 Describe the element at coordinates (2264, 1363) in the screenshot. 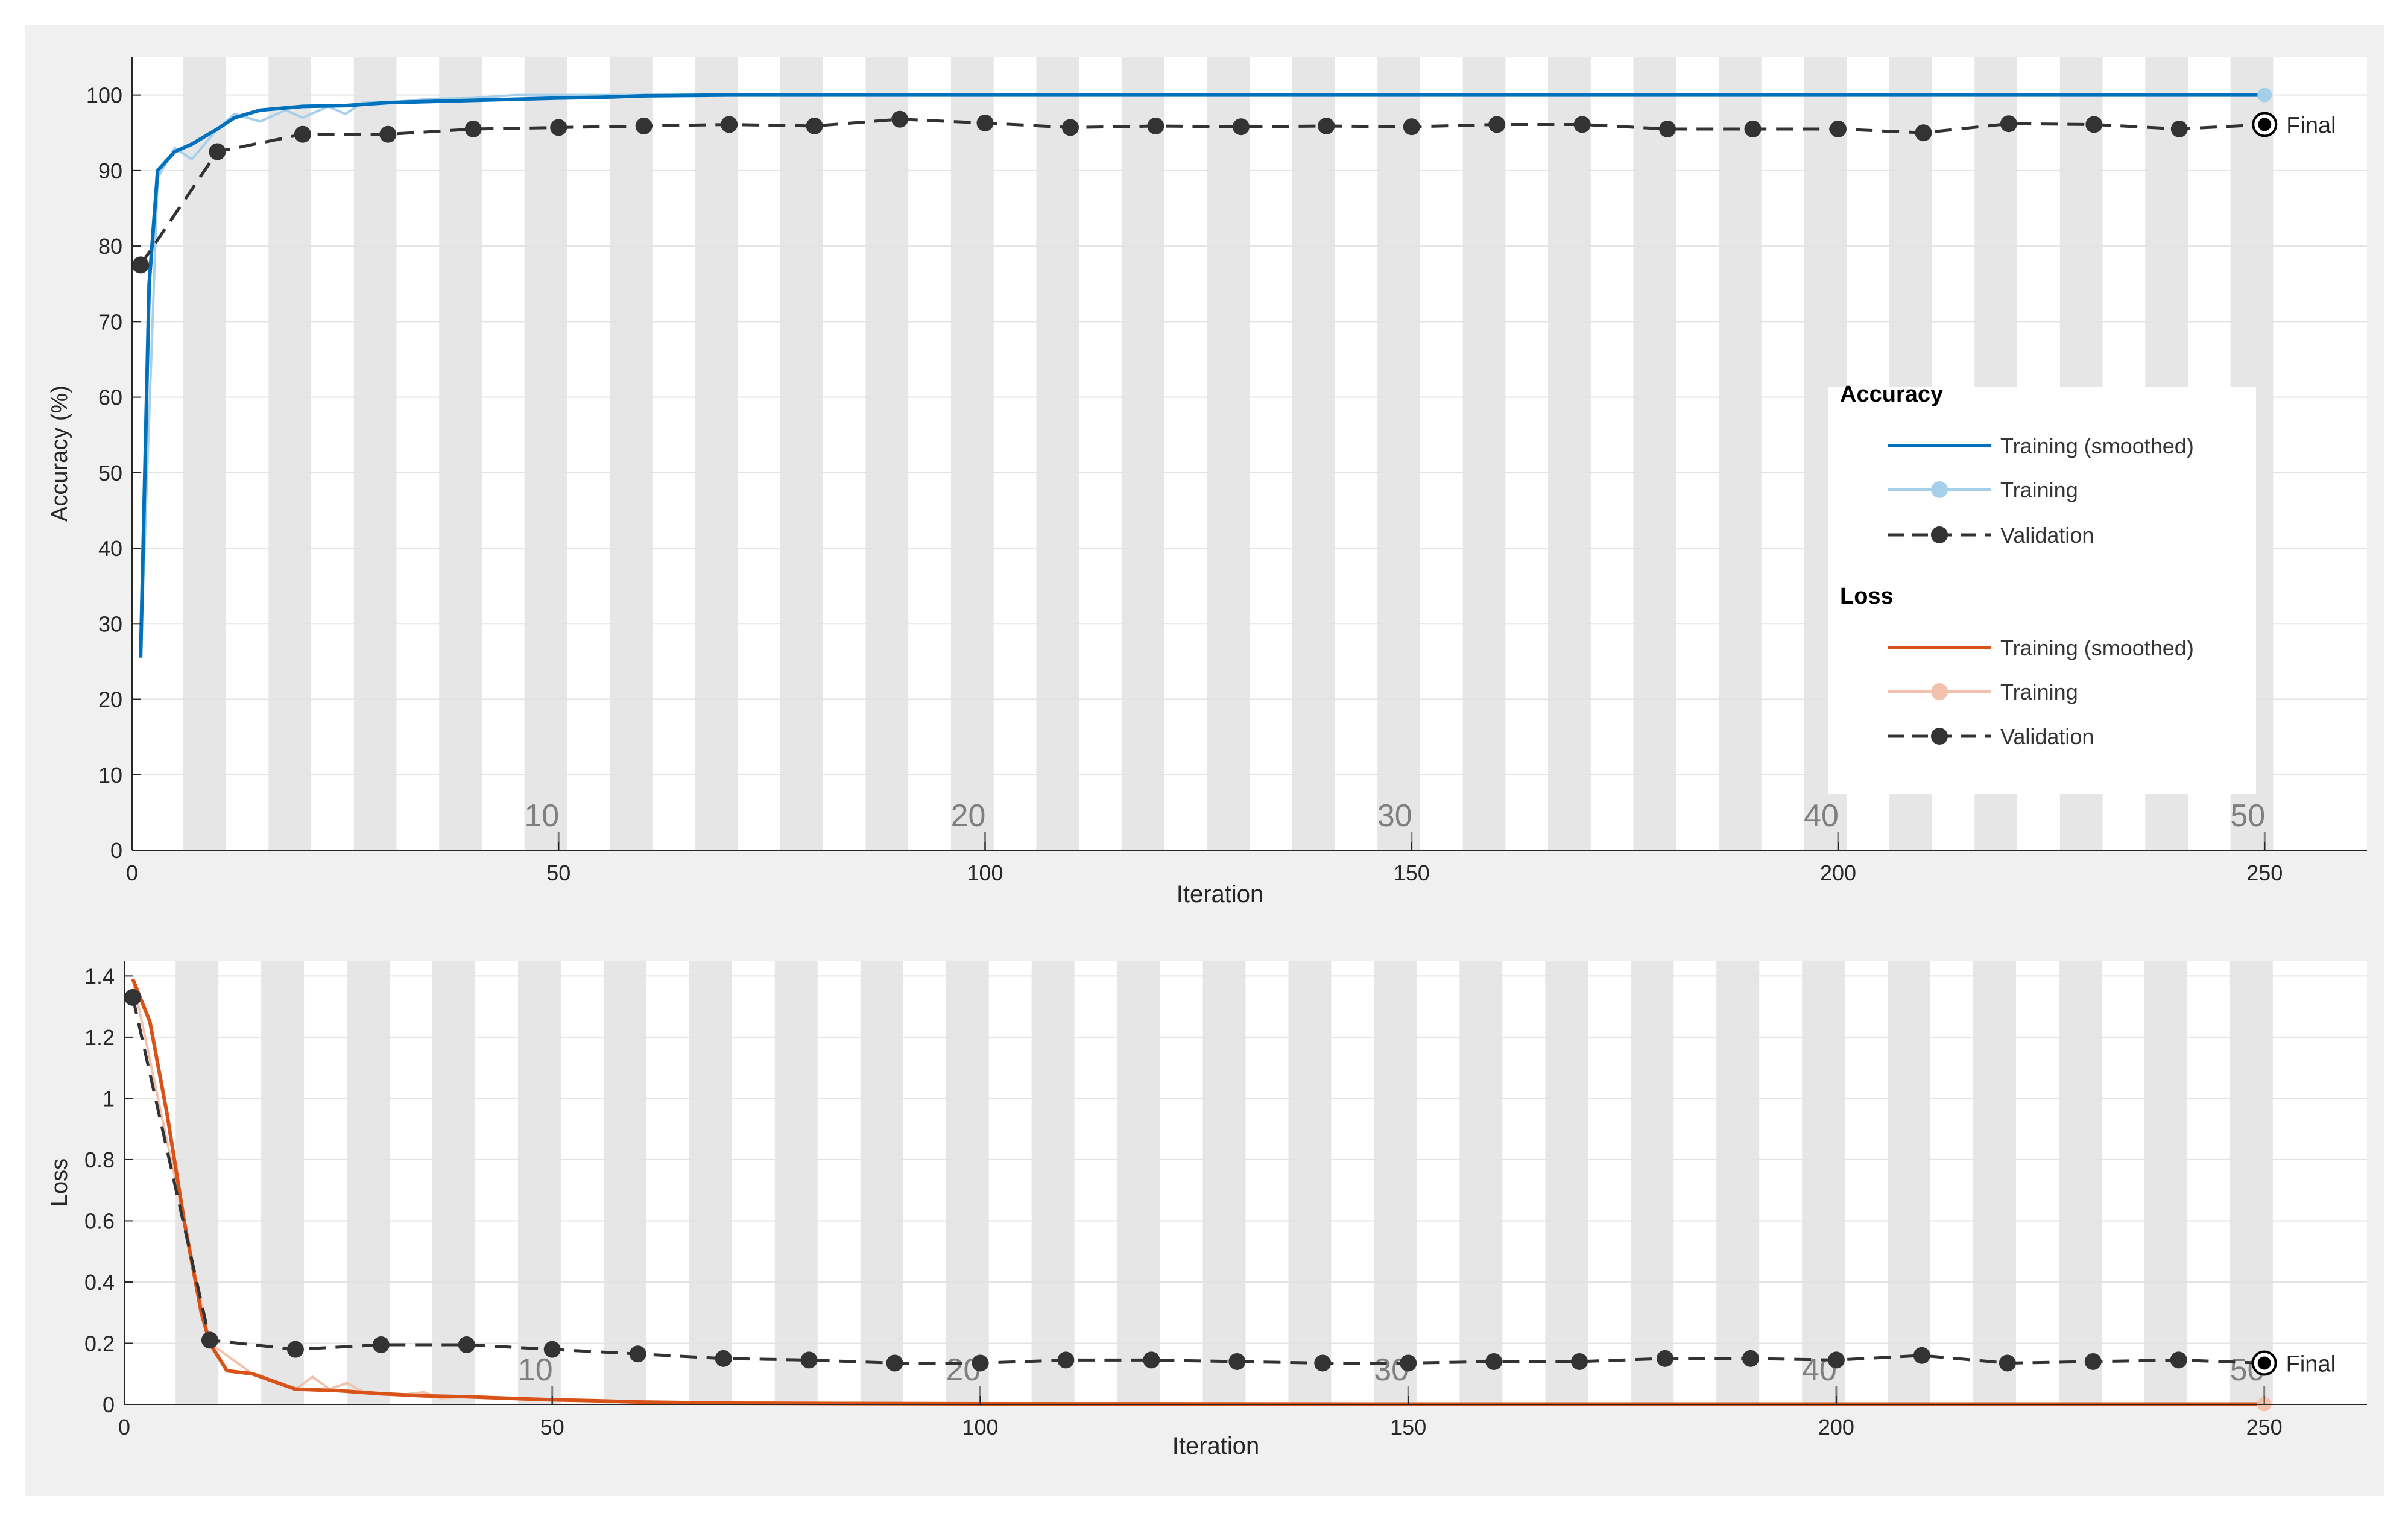

I see `loss-final-dot` at that location.